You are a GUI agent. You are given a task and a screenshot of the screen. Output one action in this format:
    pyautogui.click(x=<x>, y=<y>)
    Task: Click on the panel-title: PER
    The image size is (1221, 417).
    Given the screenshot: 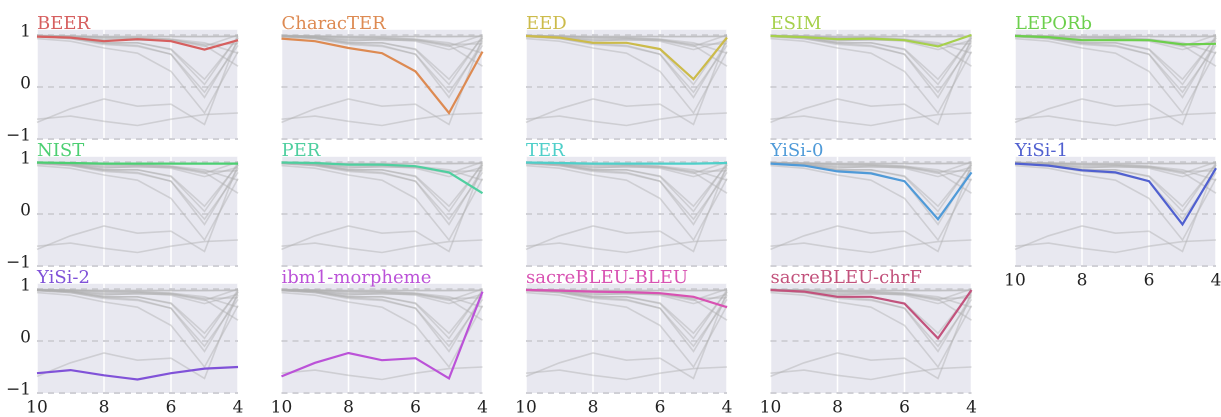 What is the action you would take?
    pyautogui.click(x=301, y=150)
    